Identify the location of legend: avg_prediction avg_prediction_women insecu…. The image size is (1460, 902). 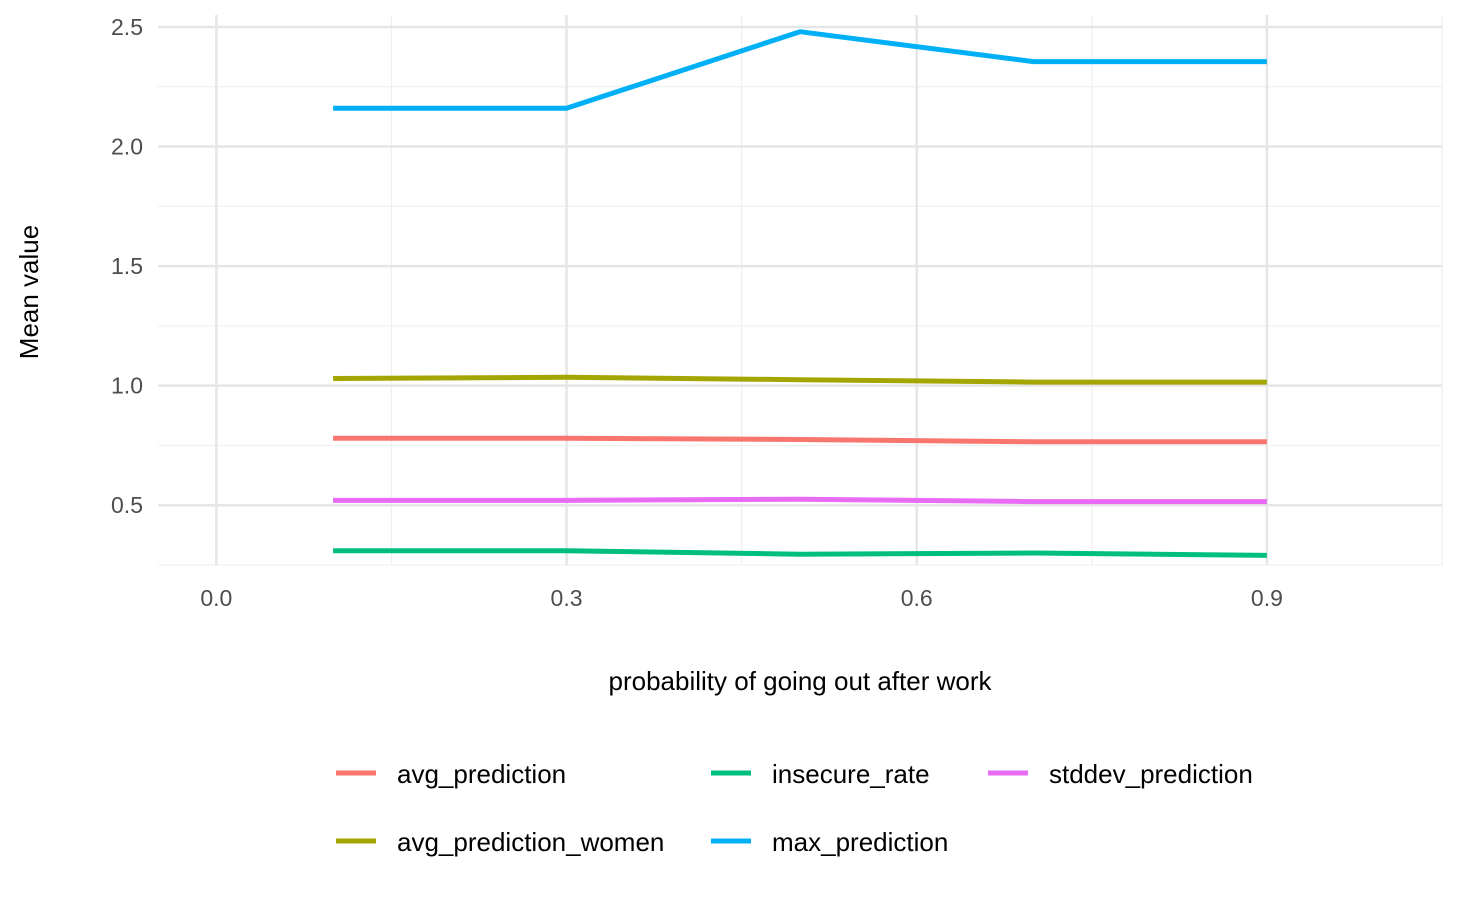
(794, 808).